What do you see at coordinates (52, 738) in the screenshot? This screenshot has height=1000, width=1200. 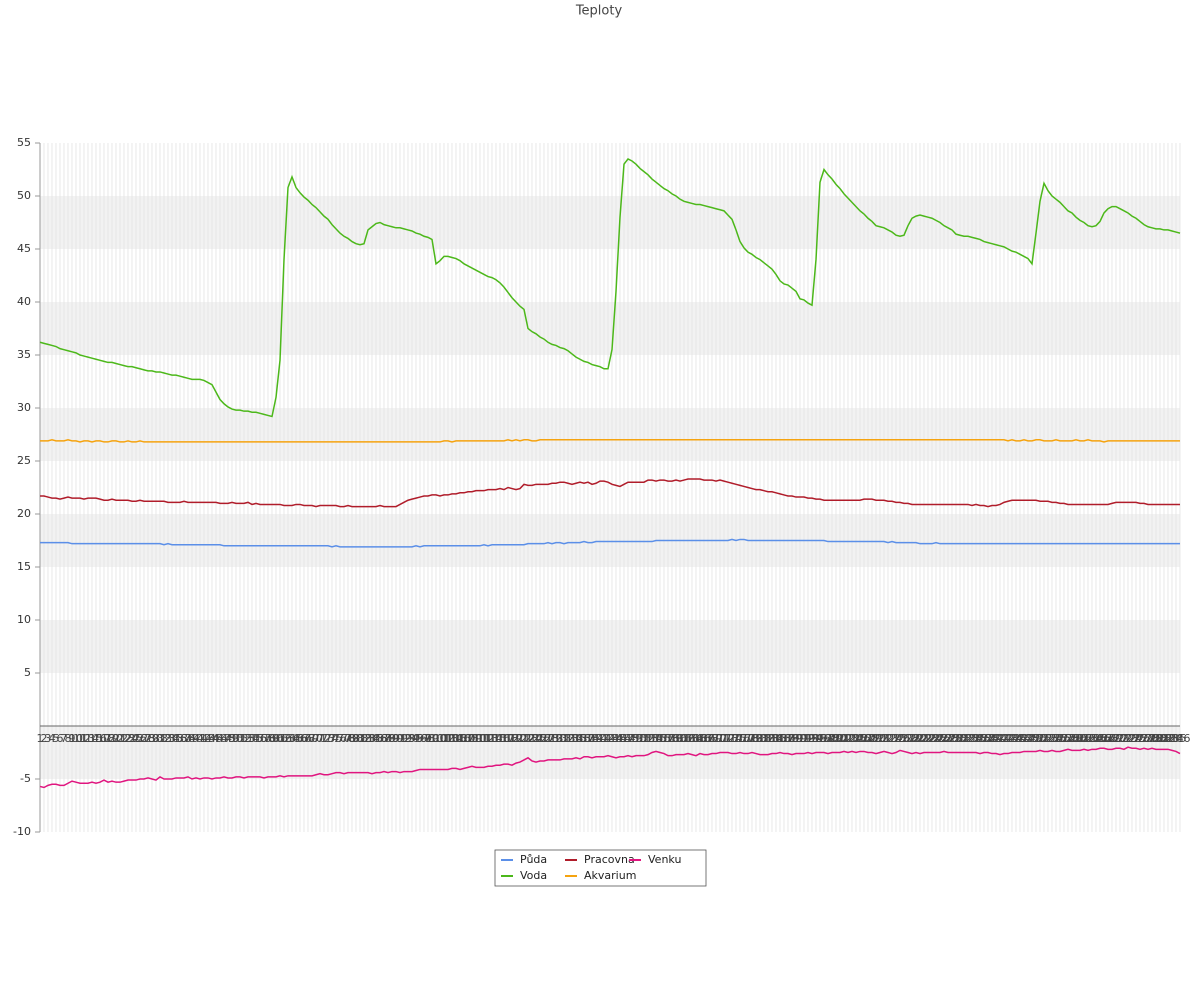 I see `x-tick-label: 4` at bounding box center [52, 738].